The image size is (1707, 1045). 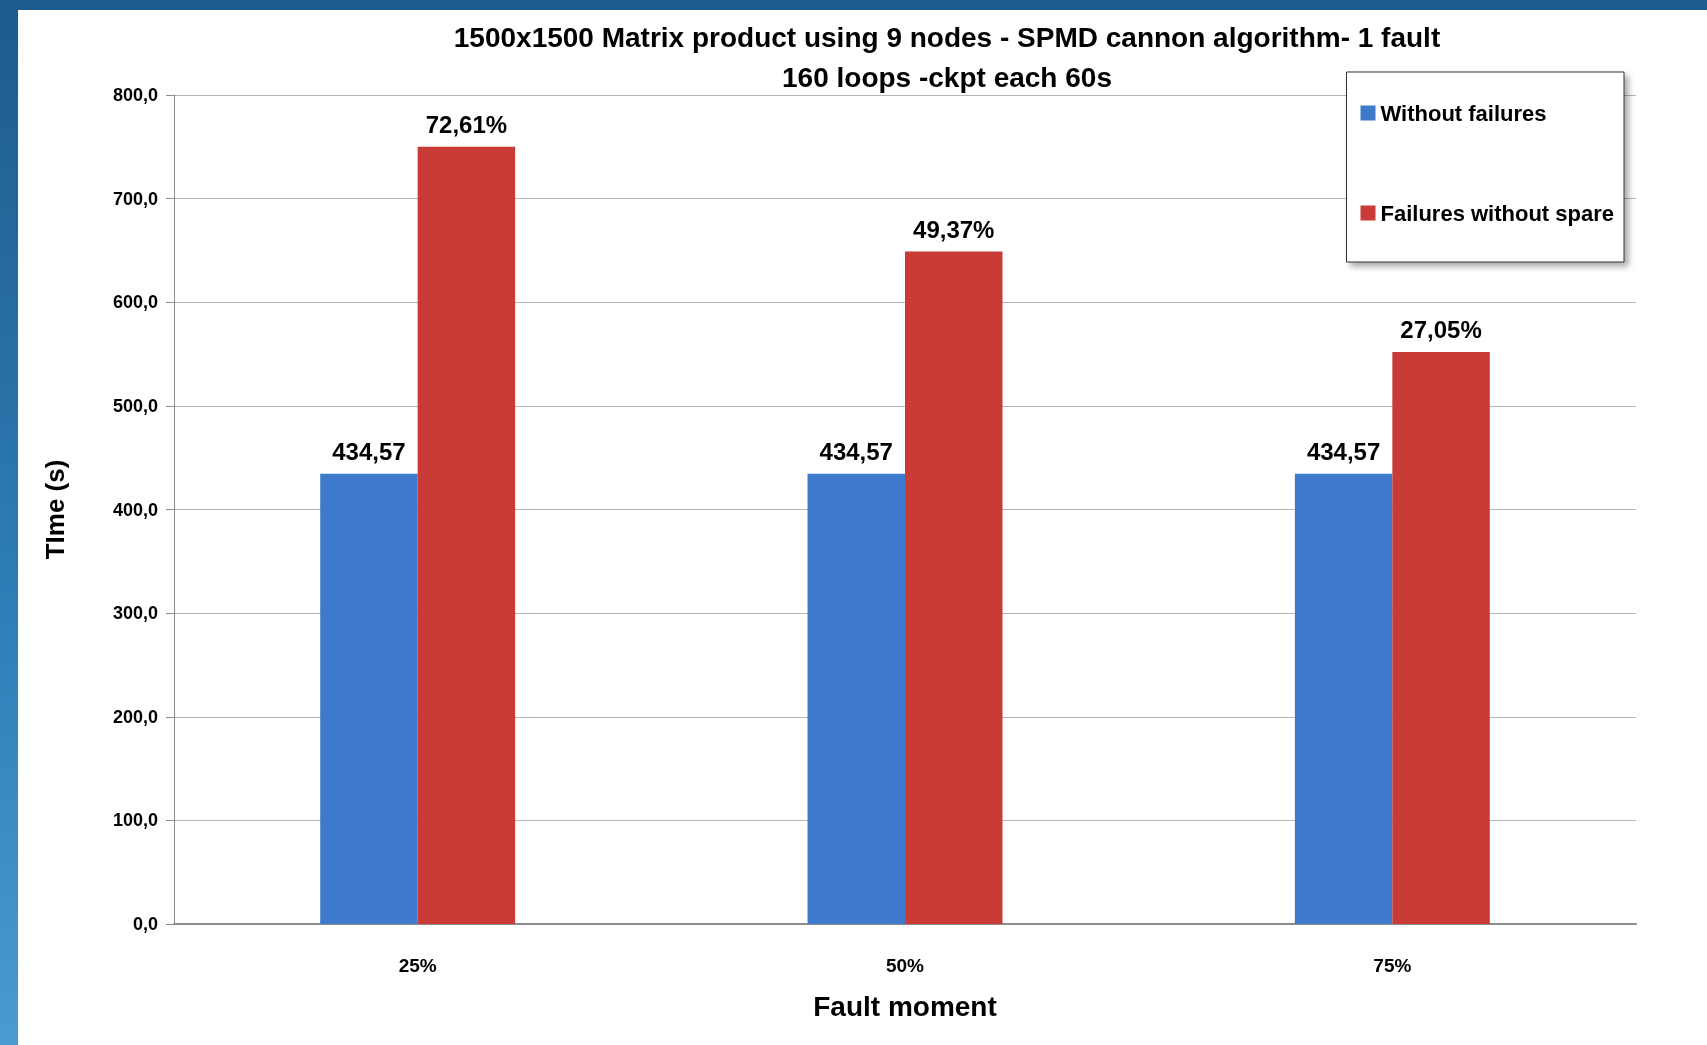 I want to click on y-tick-label: 100,0, so click(x=135, y=820).